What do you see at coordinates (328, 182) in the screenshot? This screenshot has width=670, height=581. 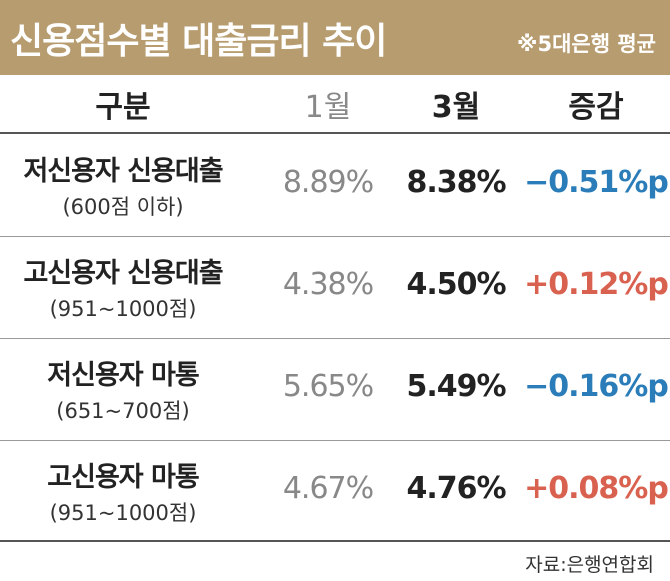 I see `jan-rate: 8.89%` at bounding box center [328, 182].